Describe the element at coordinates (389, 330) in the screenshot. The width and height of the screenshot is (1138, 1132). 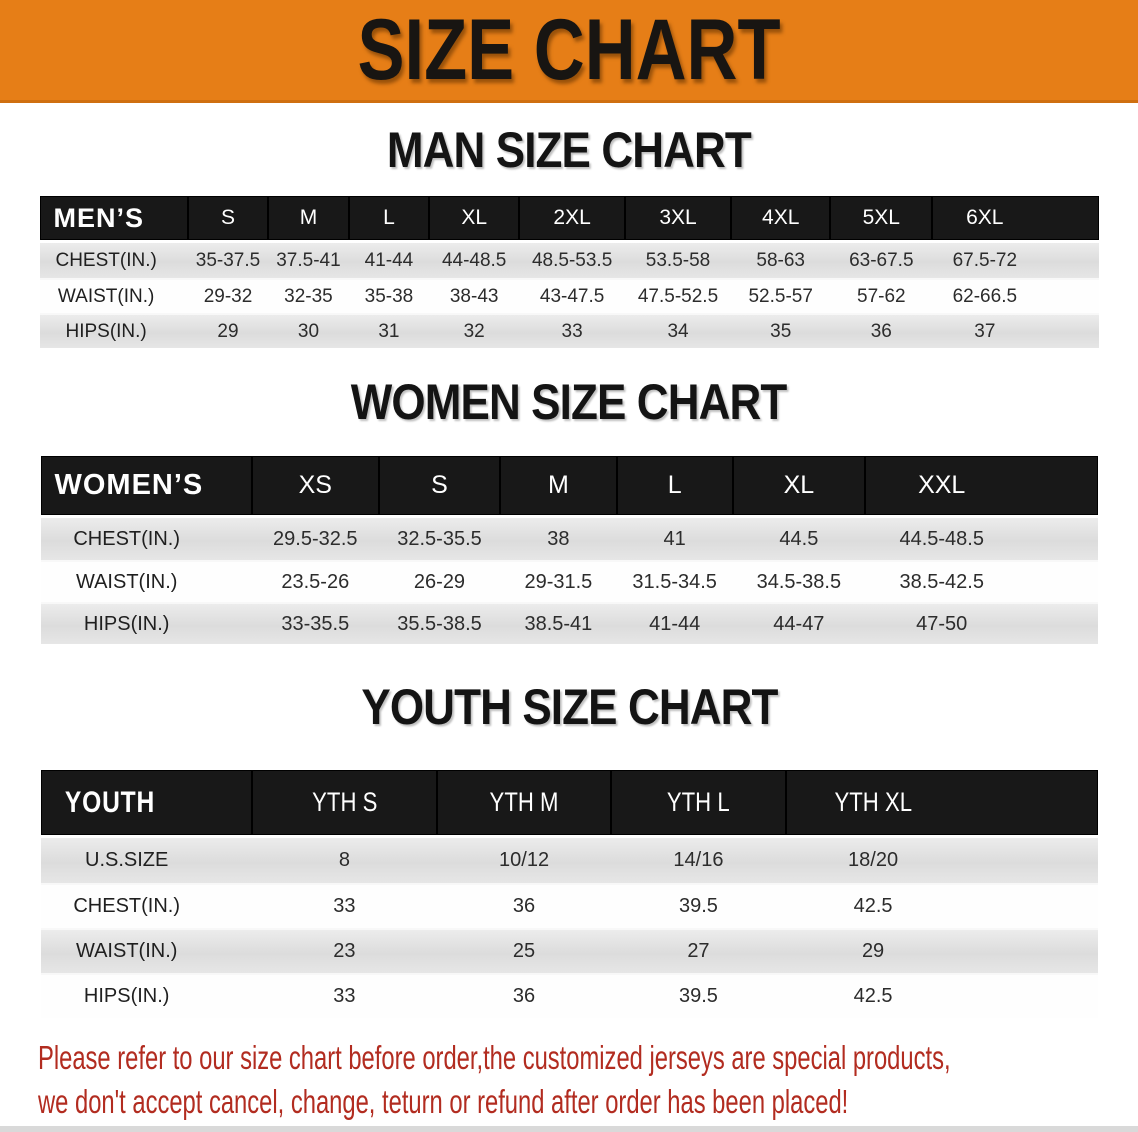
I see `size-cell: 31` at that location.